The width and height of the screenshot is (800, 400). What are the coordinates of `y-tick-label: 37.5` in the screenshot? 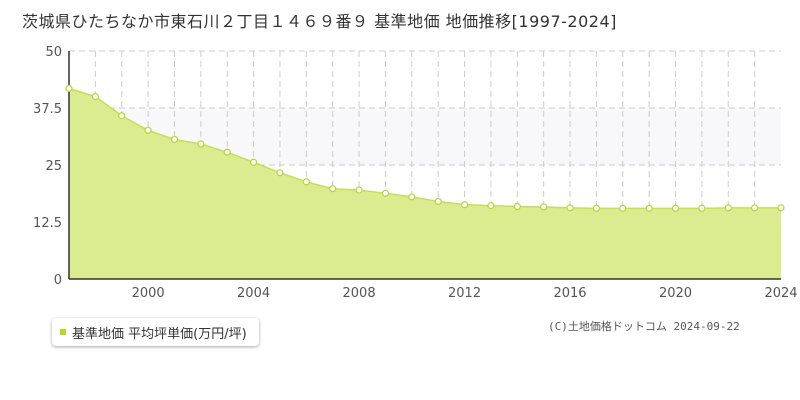 It's located at (47, 109).